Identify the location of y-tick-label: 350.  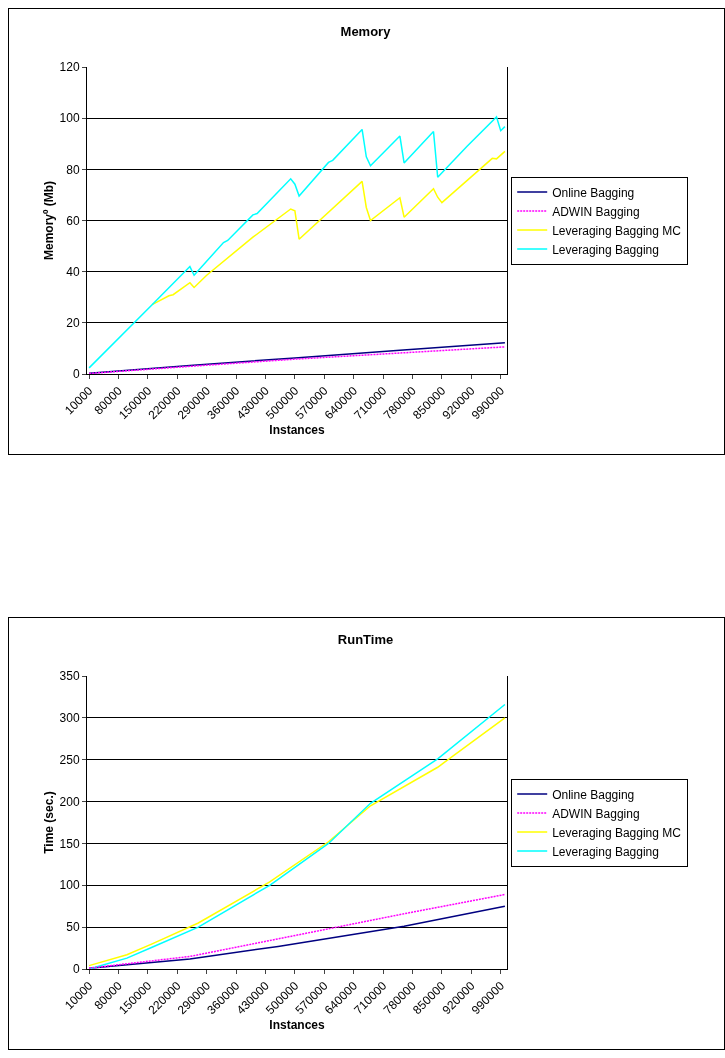
(69, 676).